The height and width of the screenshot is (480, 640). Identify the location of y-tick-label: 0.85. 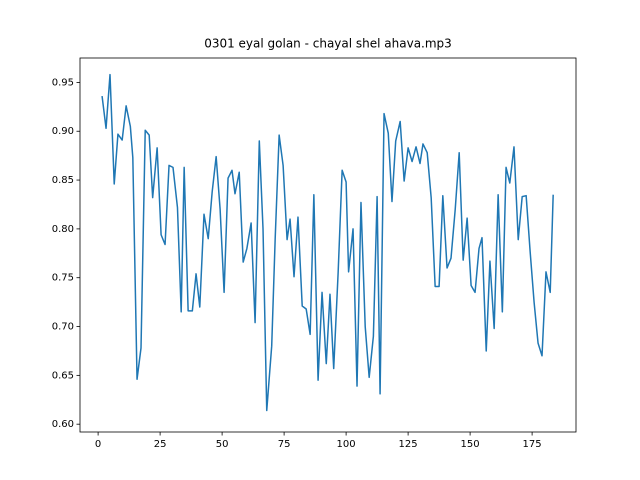
(63, 180).